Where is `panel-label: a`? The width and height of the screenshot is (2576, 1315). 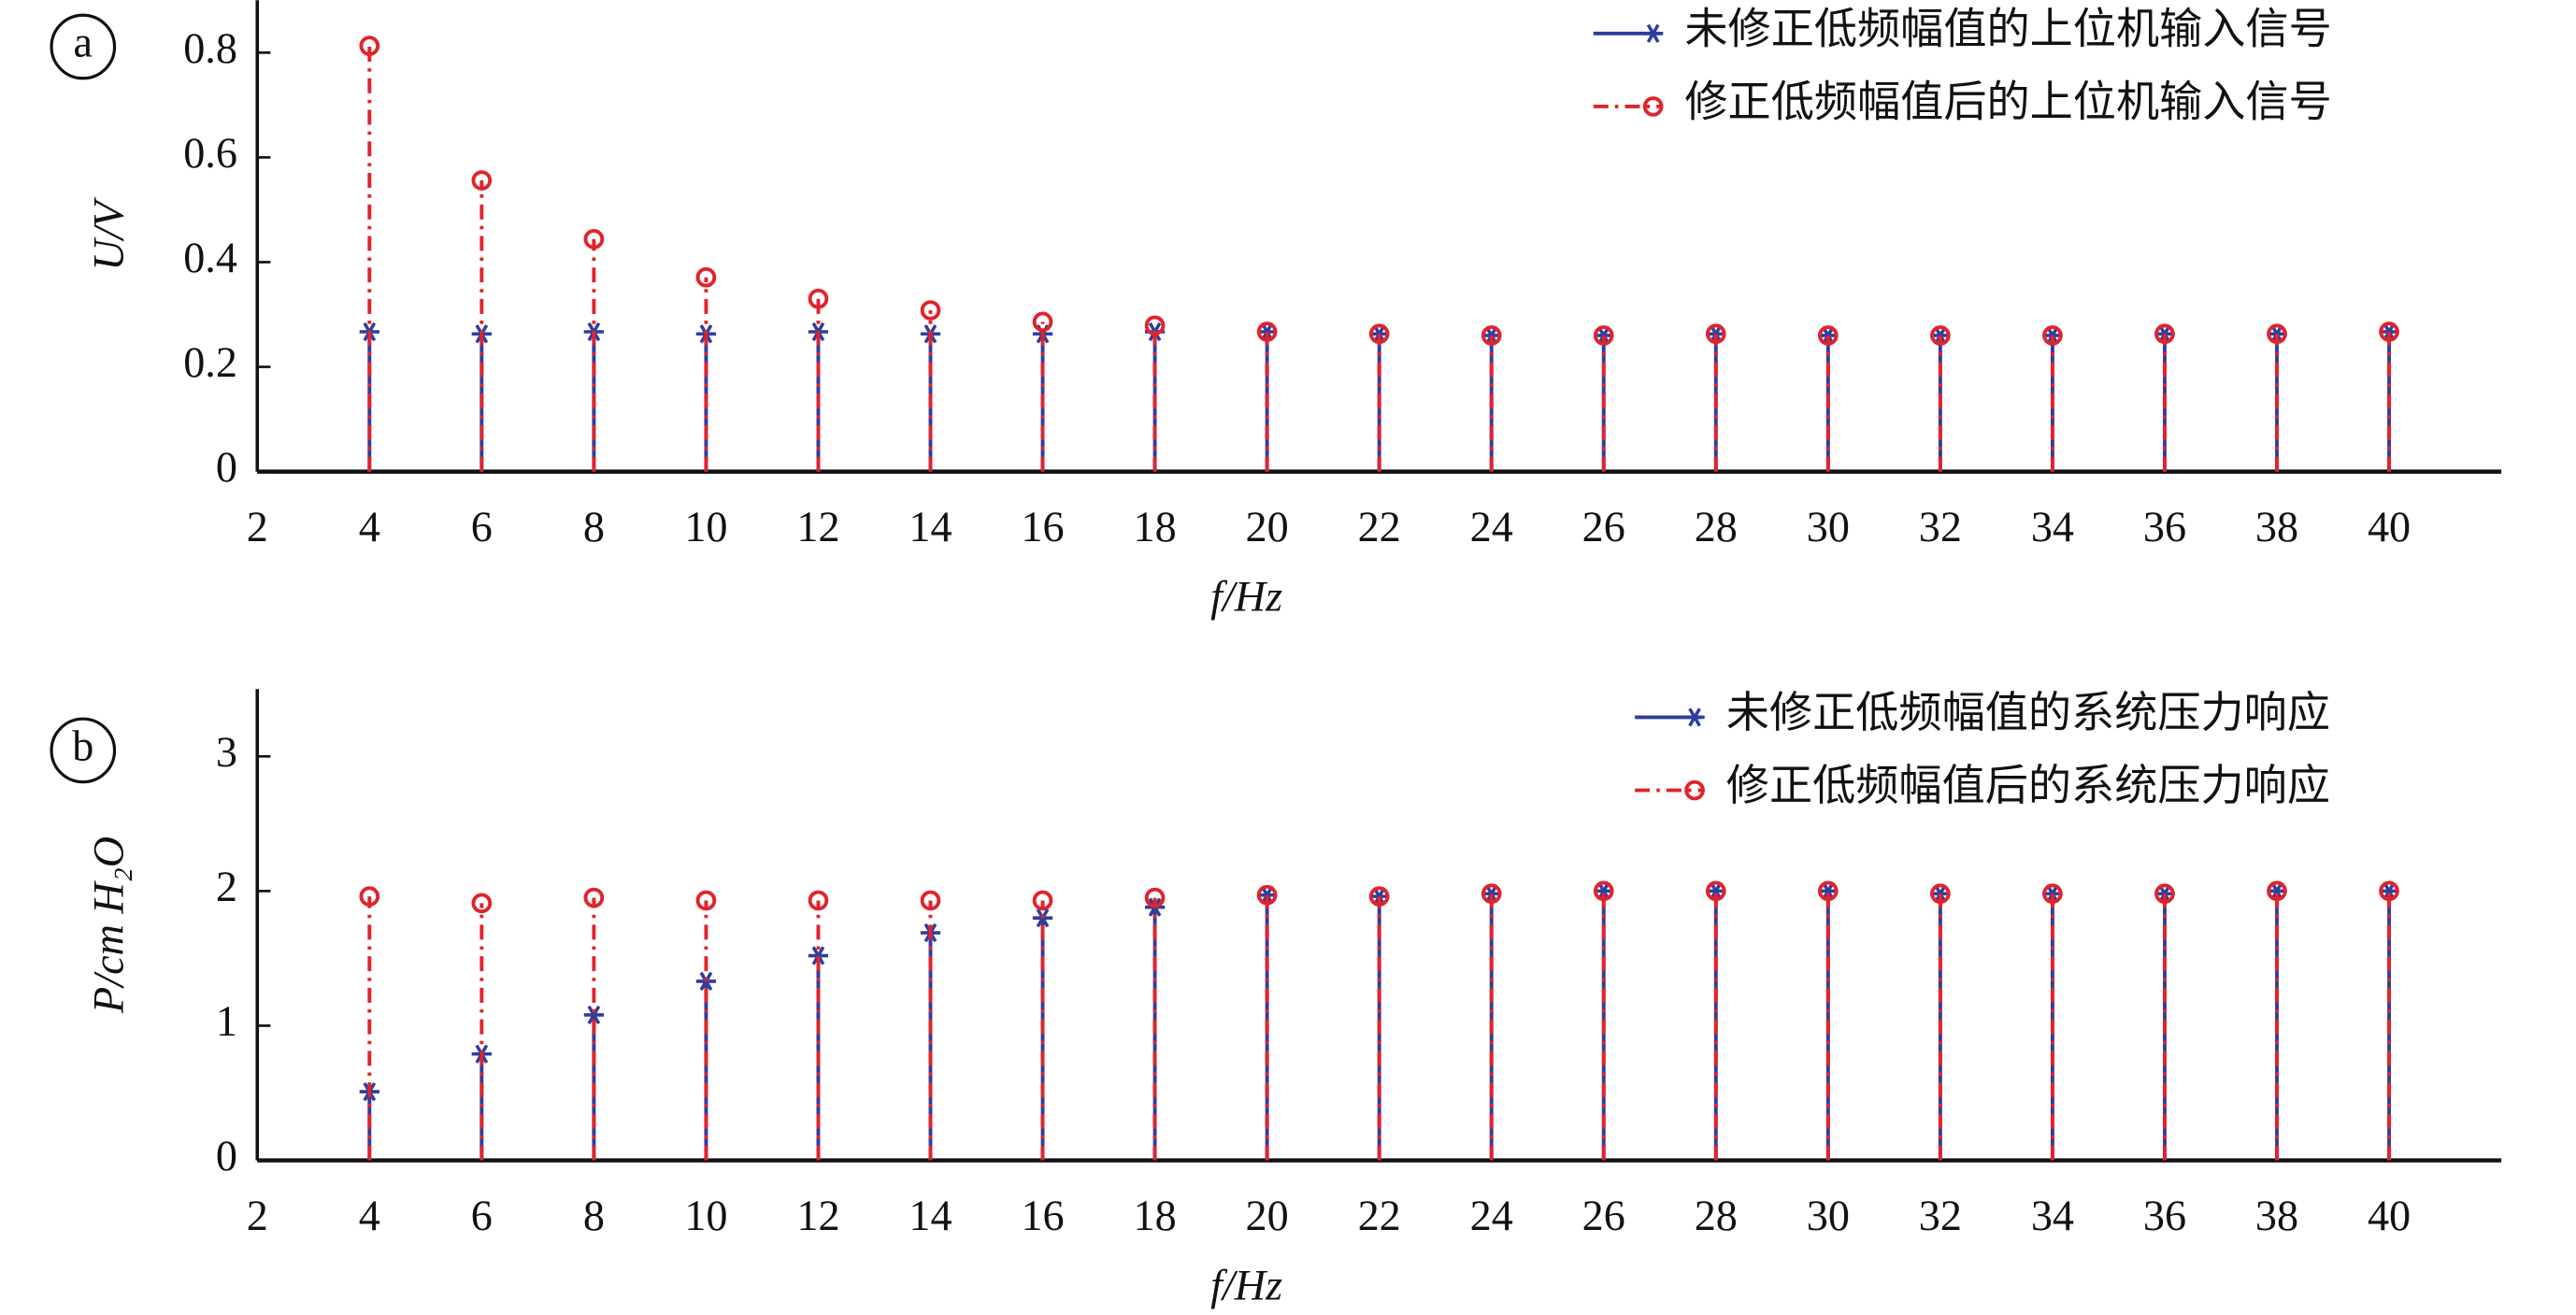 panel-label: a is located at coordinates (83, 42).